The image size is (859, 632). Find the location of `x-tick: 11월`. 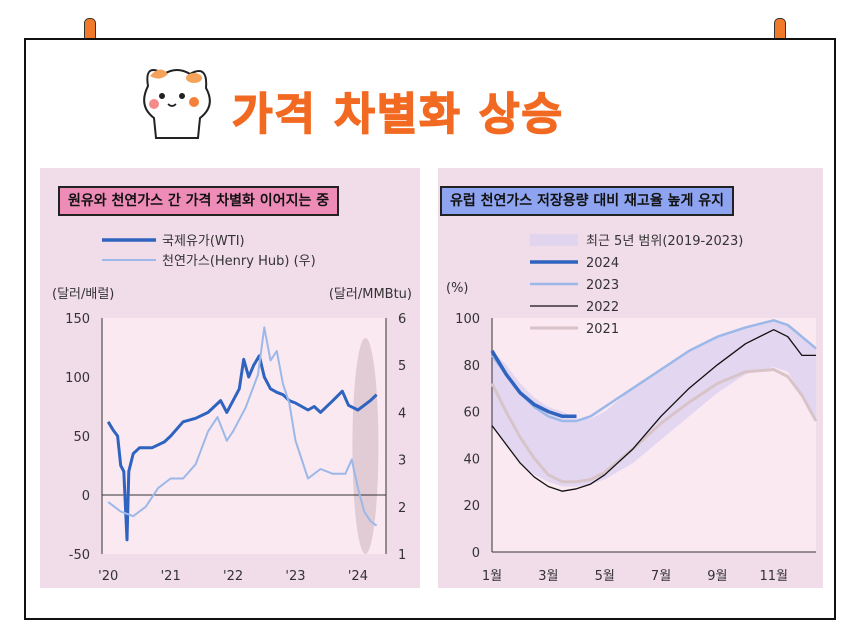

x-tick: 11월 is located at coordinates (773, 576).